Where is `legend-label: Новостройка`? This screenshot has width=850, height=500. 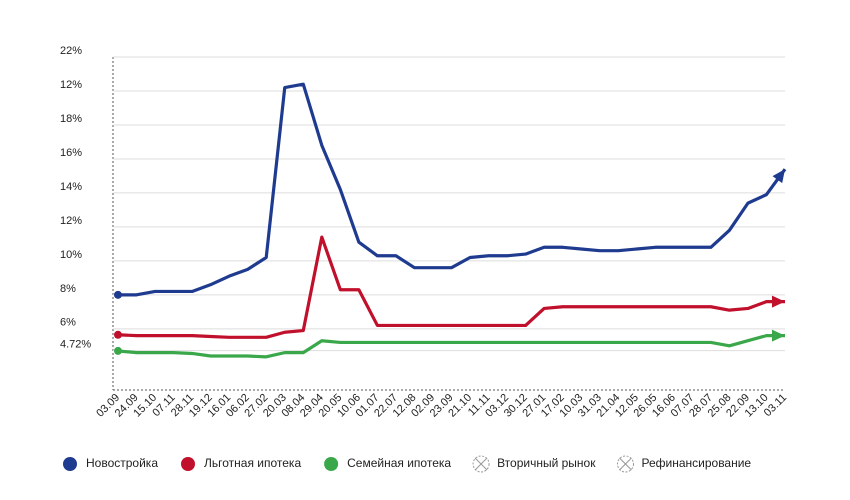
legend-label: Новостройка is located at coordinates (122, 463).